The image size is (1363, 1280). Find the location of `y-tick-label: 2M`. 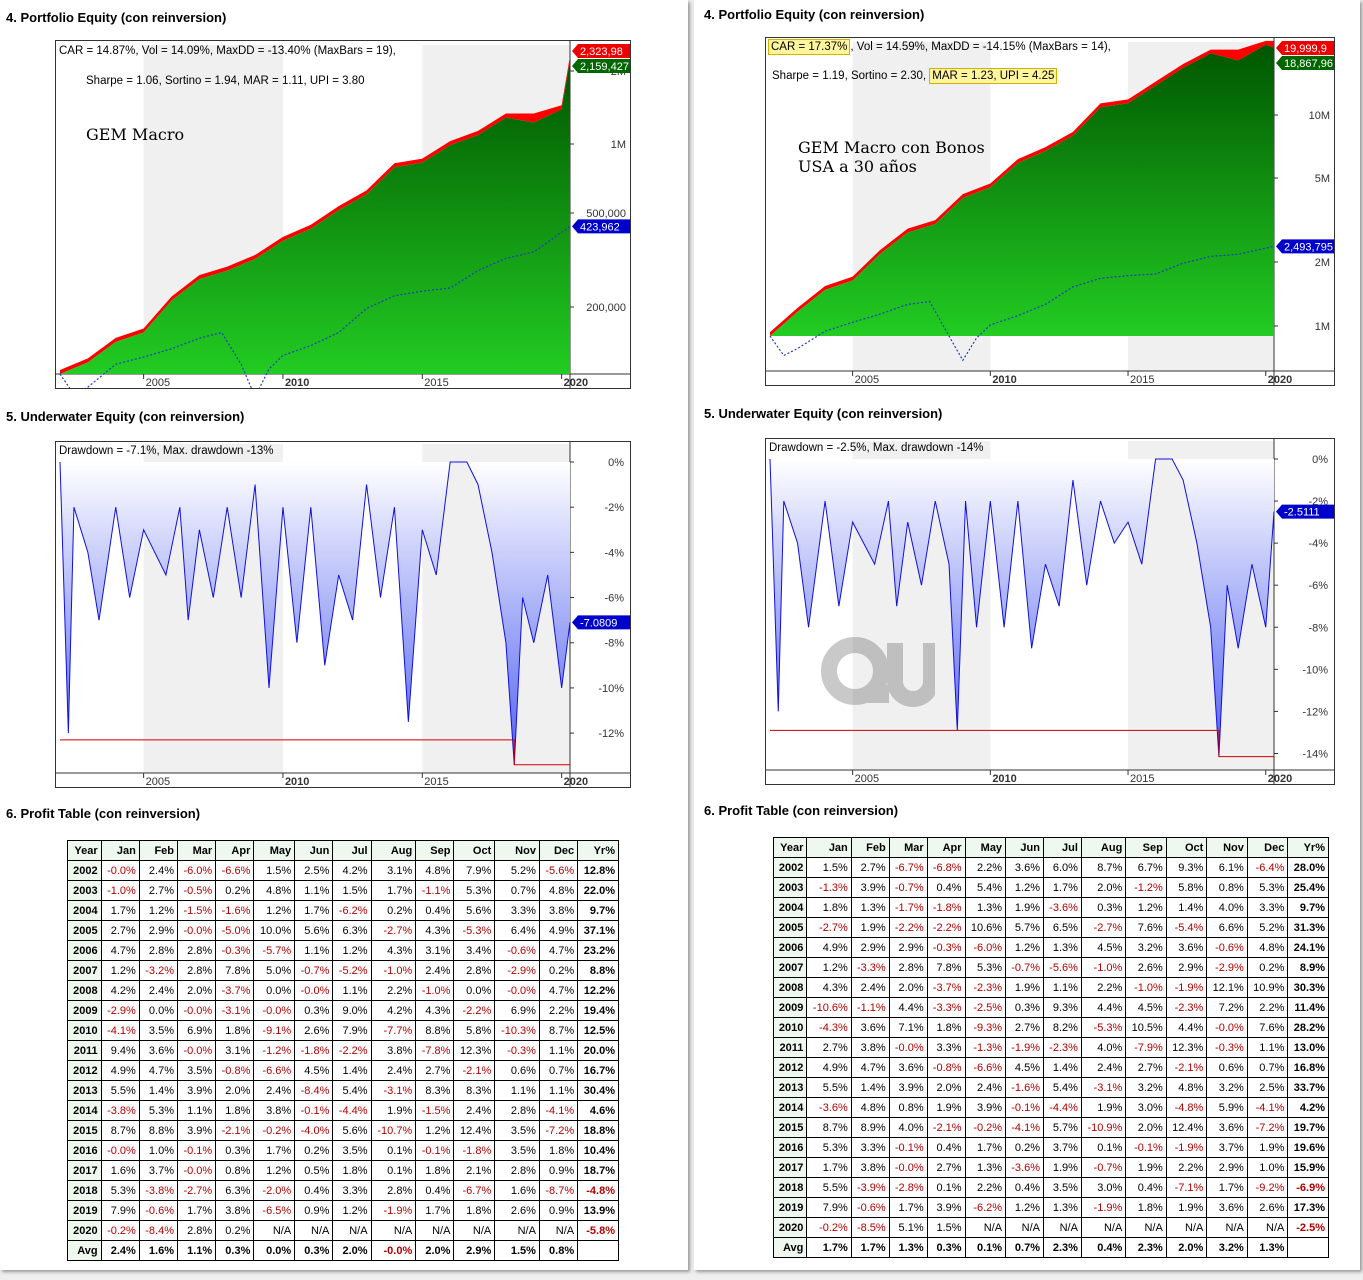

y-tick-label: 2M is located at coordinates (1322, 263).